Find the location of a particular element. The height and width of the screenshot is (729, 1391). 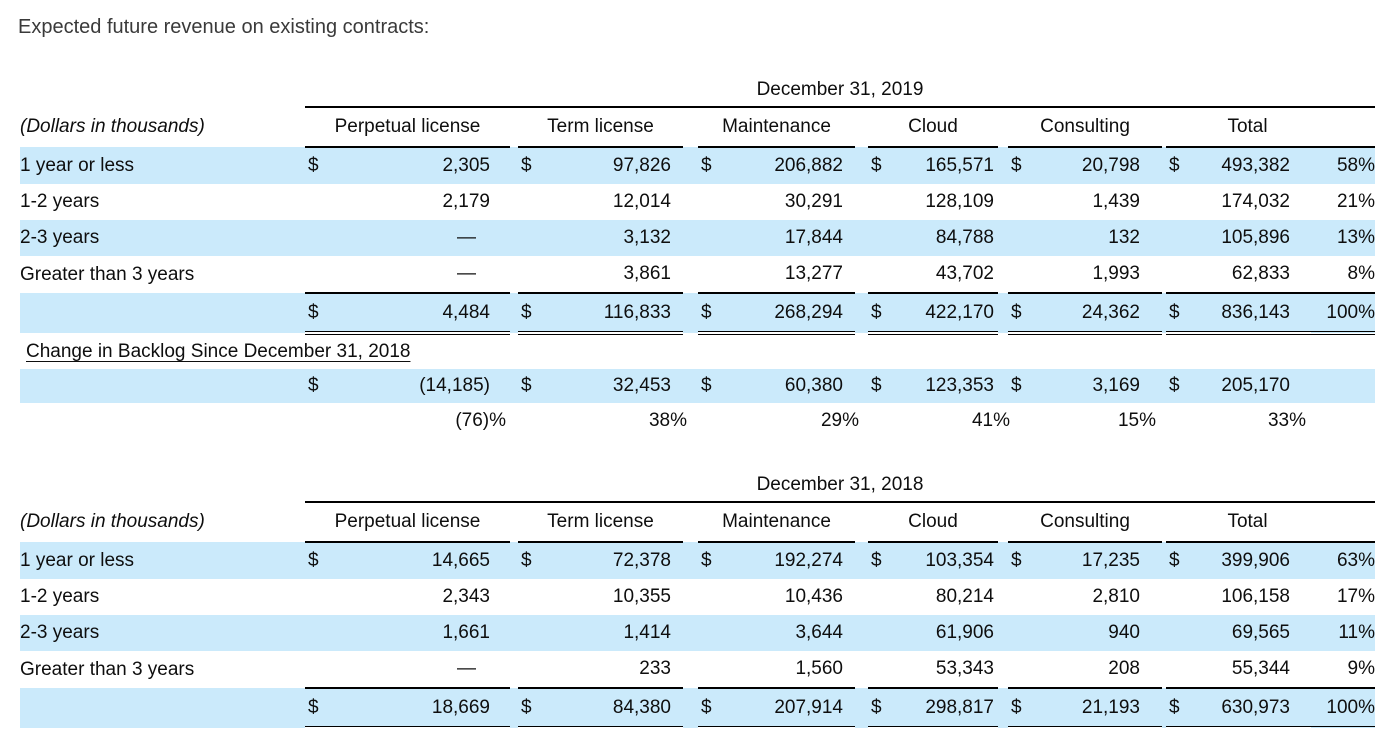

cell: 2,343 is located at coordinates (407, 597).